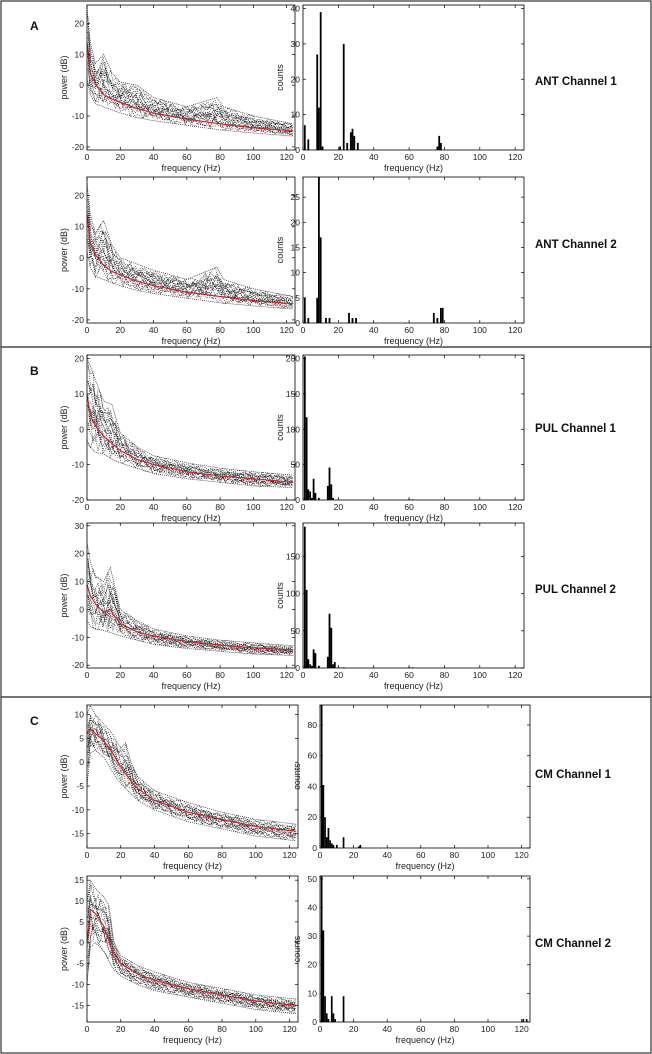  What do you see at coordinates (387, 855) in the screenshot?
I see `cm1-hist-xtick-label-2: 40` at bounding box center [387, 855].